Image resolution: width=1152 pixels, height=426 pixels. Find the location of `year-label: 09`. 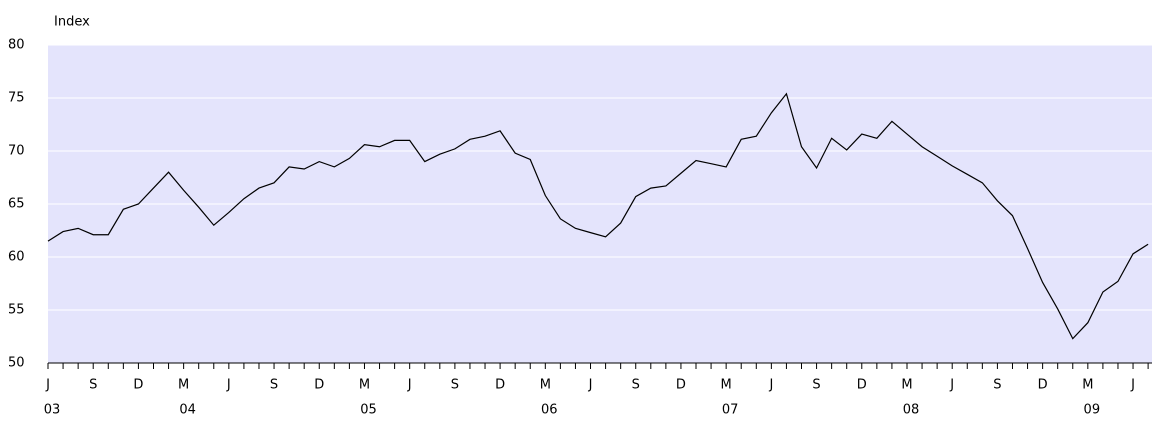

year-label: 09 is located at coordinates (1092, 410).